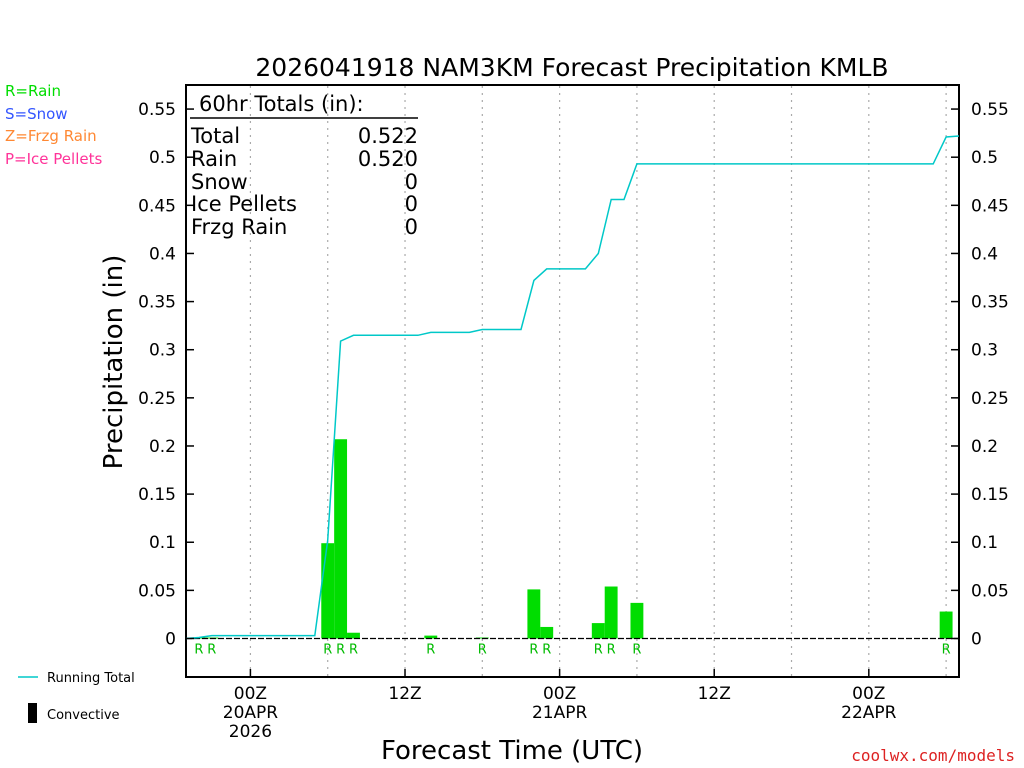 Image resolution: width=1024 pixels, height=768 pixels. I want to click on totals-label-total: Total, so click(215, 136).